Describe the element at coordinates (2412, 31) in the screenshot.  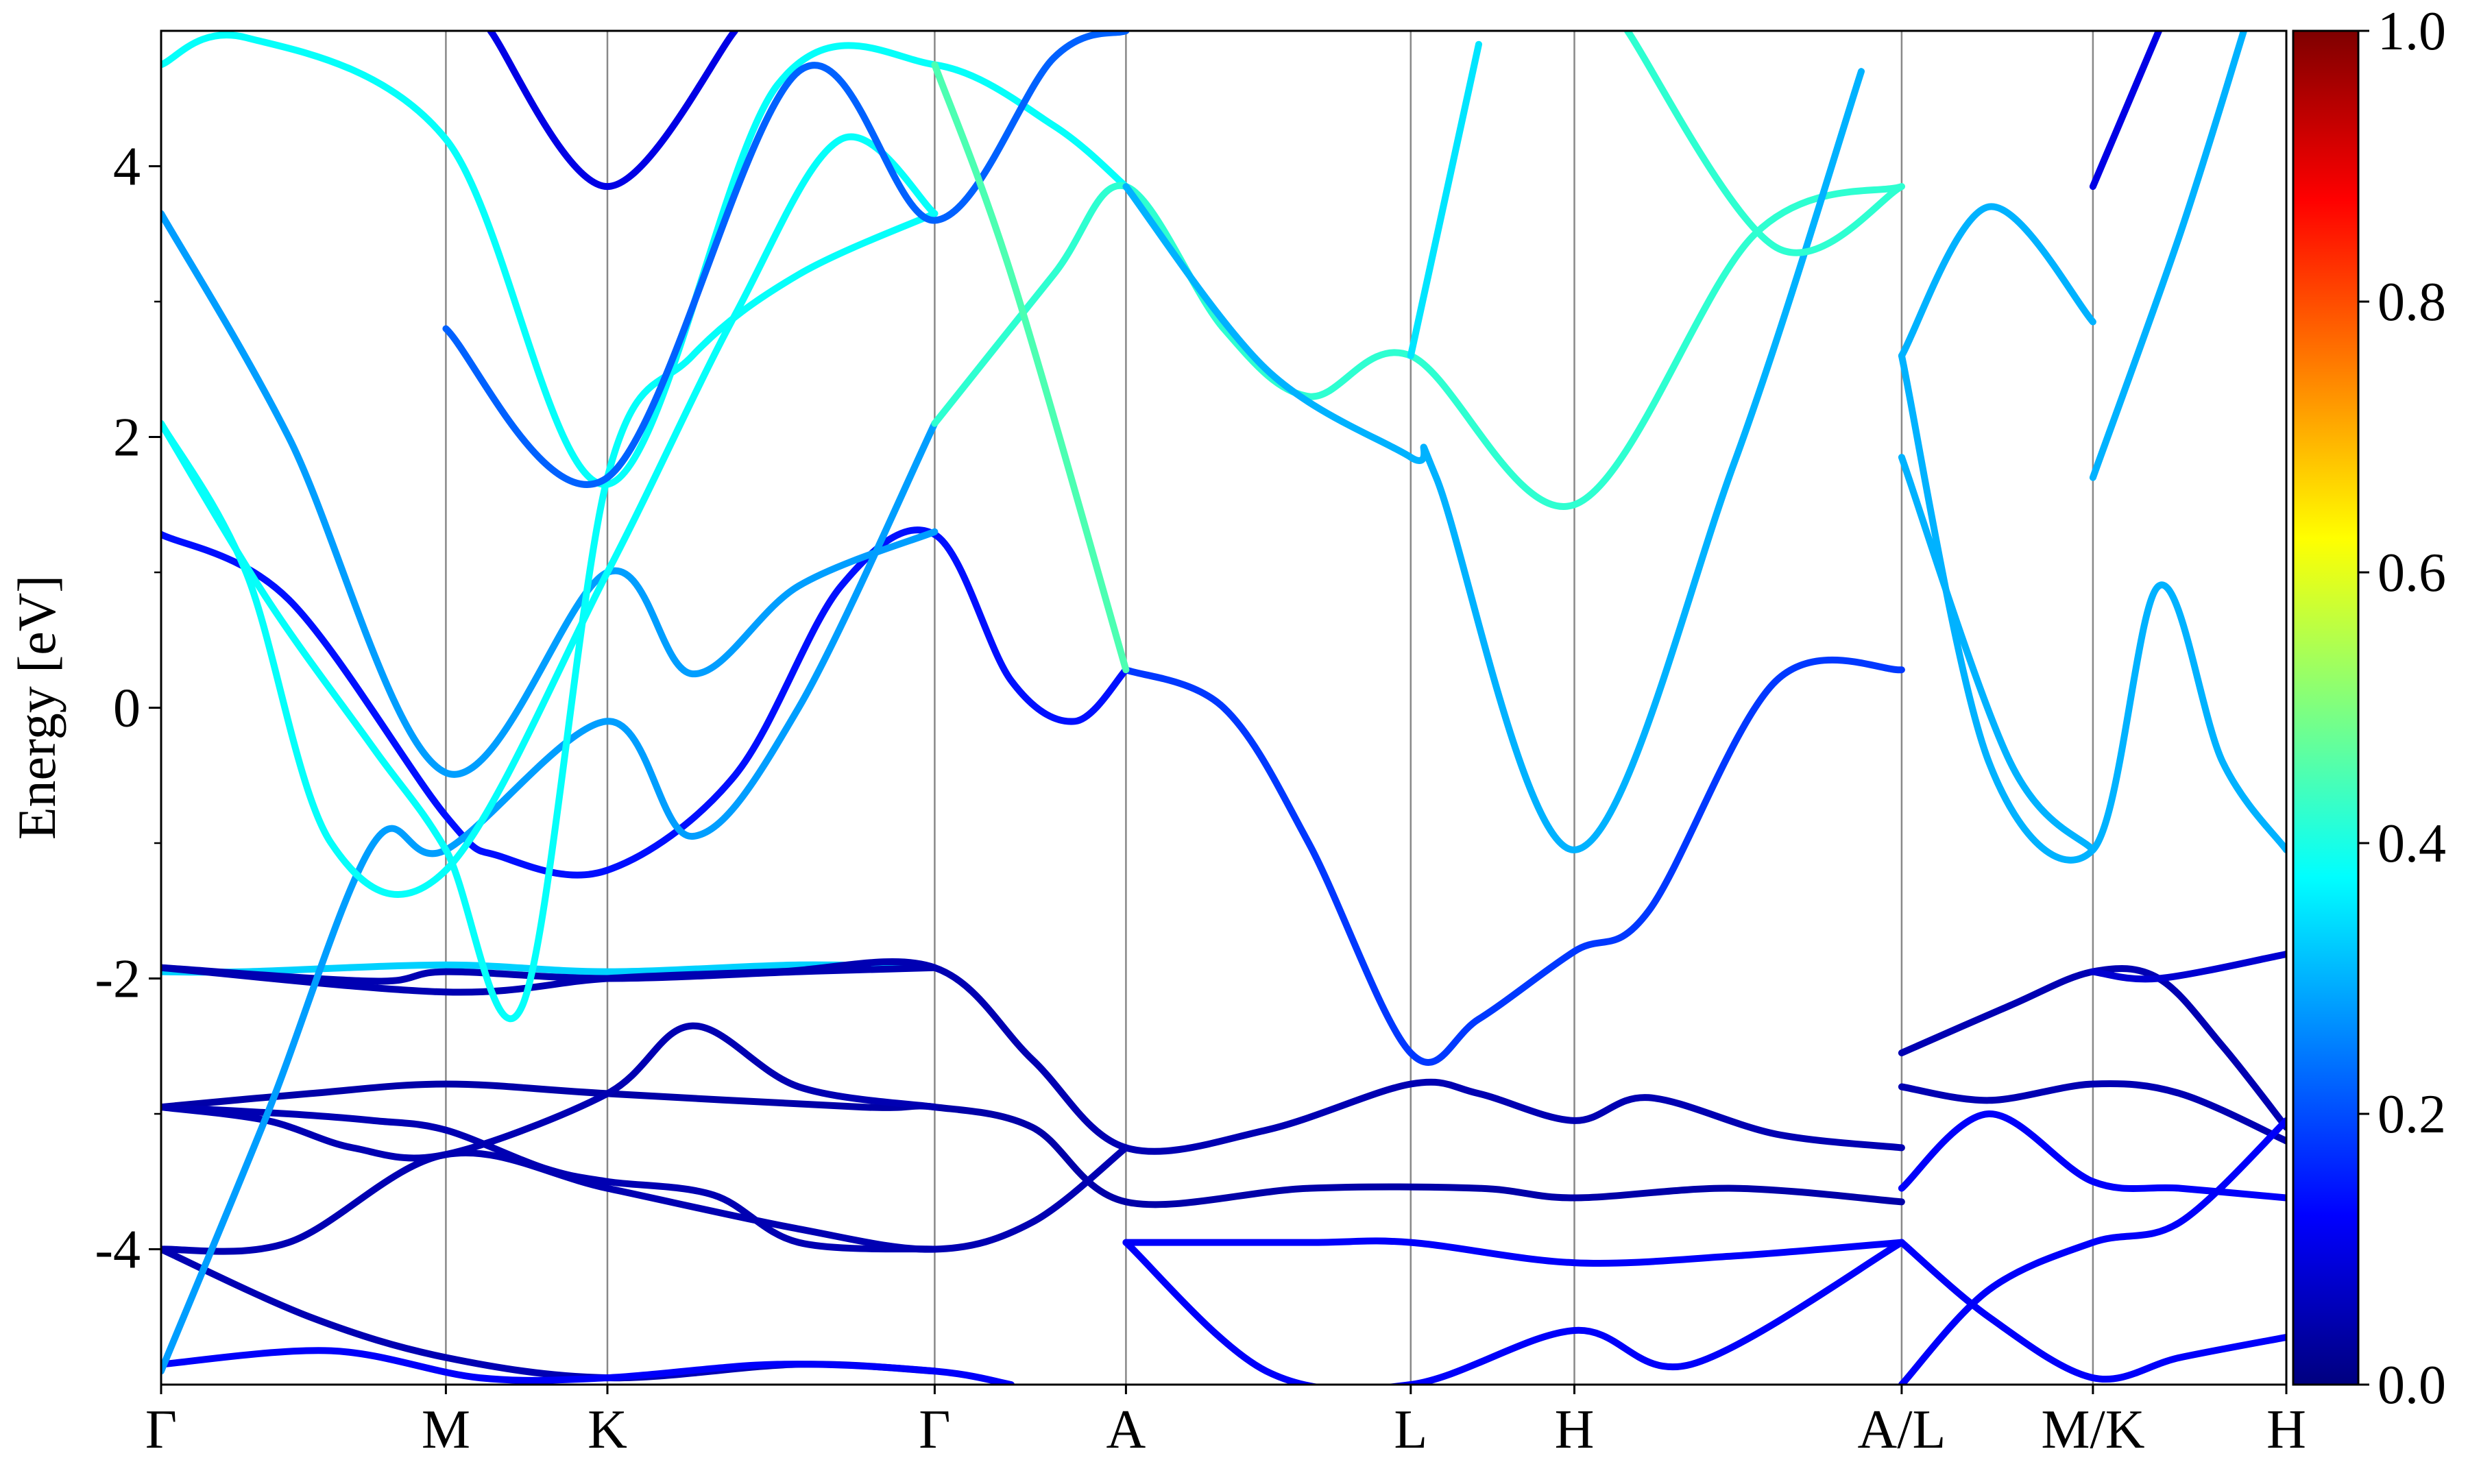
I see `colorbar-tick-label: 1.0` at that location.